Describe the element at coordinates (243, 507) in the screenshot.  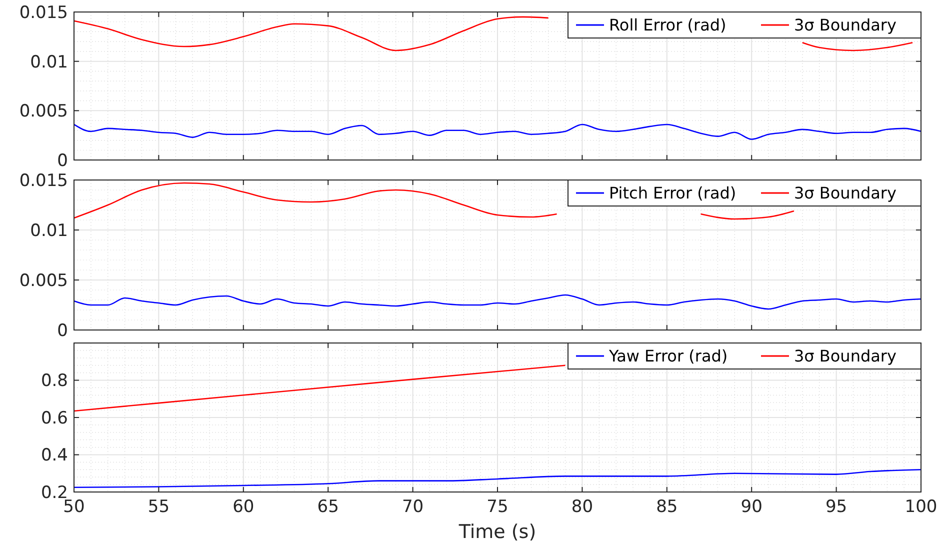
I see `x-tick-label: 60` at that location.